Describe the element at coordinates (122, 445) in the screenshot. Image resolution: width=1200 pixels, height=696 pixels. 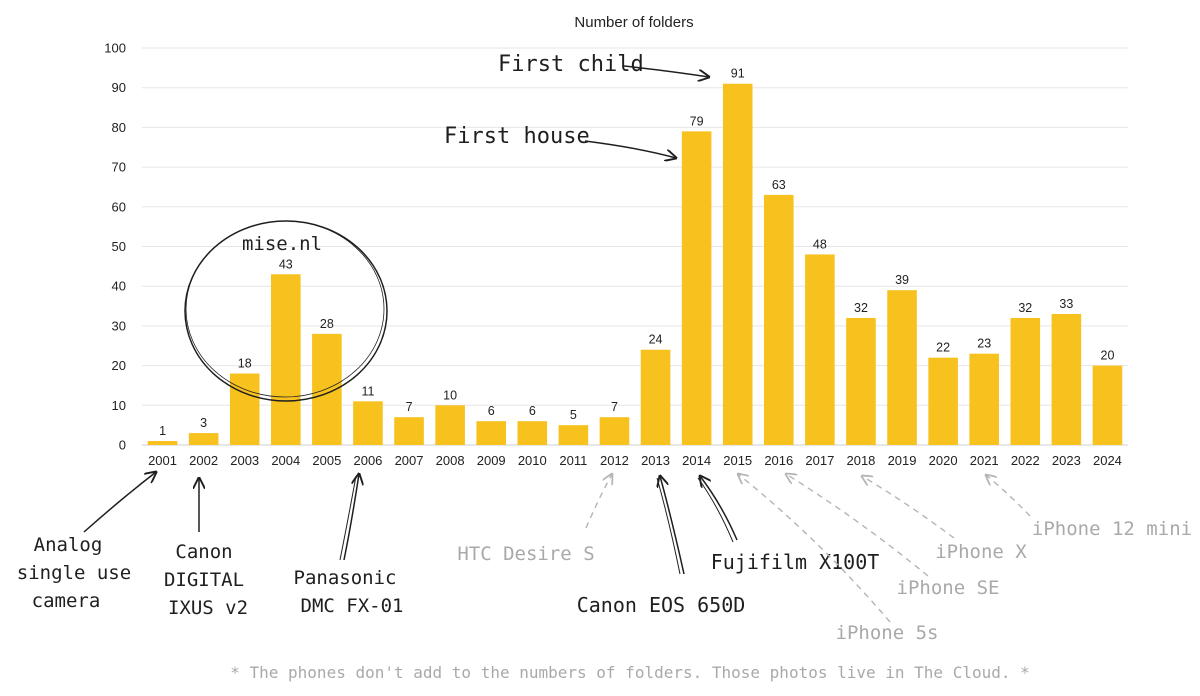
I see `y-tick-label: 0` at that location.